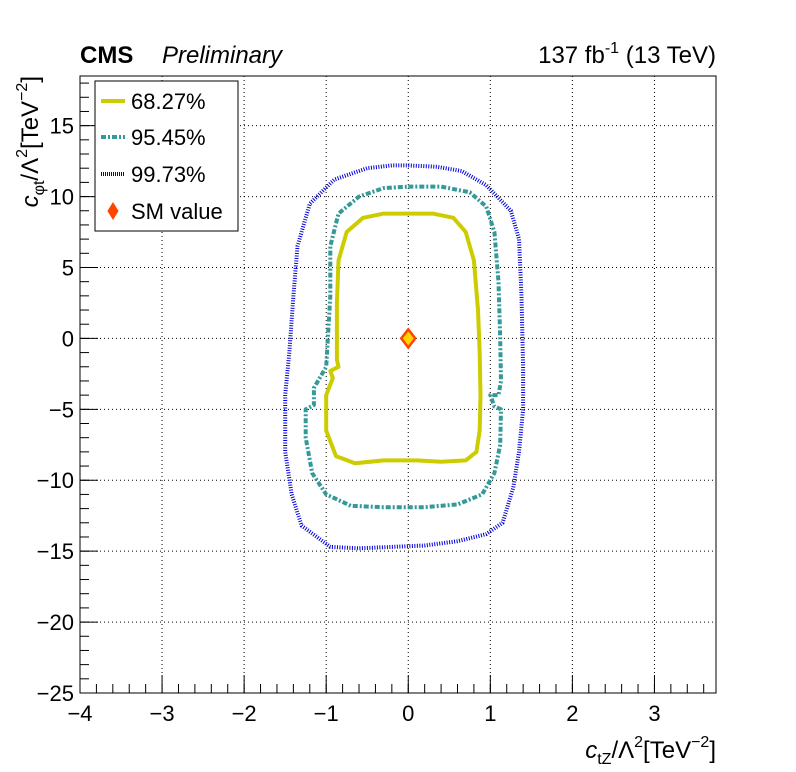  Describe the element at coordinates (168, 174) in the screenshot. I see `legend-label-99: 99.73%` at that location.